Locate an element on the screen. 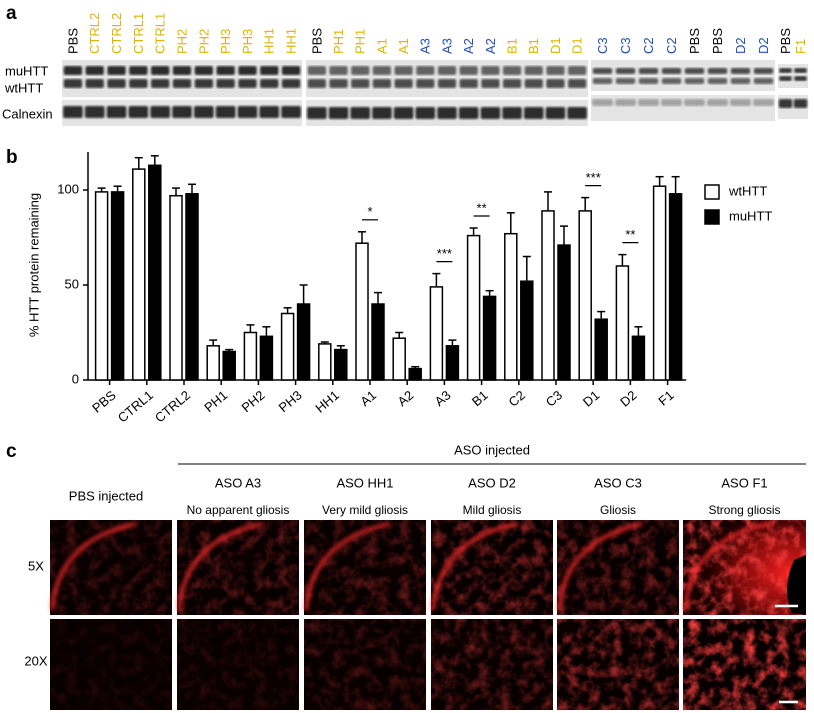 Image resolution: width=814 pixels, height=713 pixels. row-label: 20X is located at coordinates (35, 660).